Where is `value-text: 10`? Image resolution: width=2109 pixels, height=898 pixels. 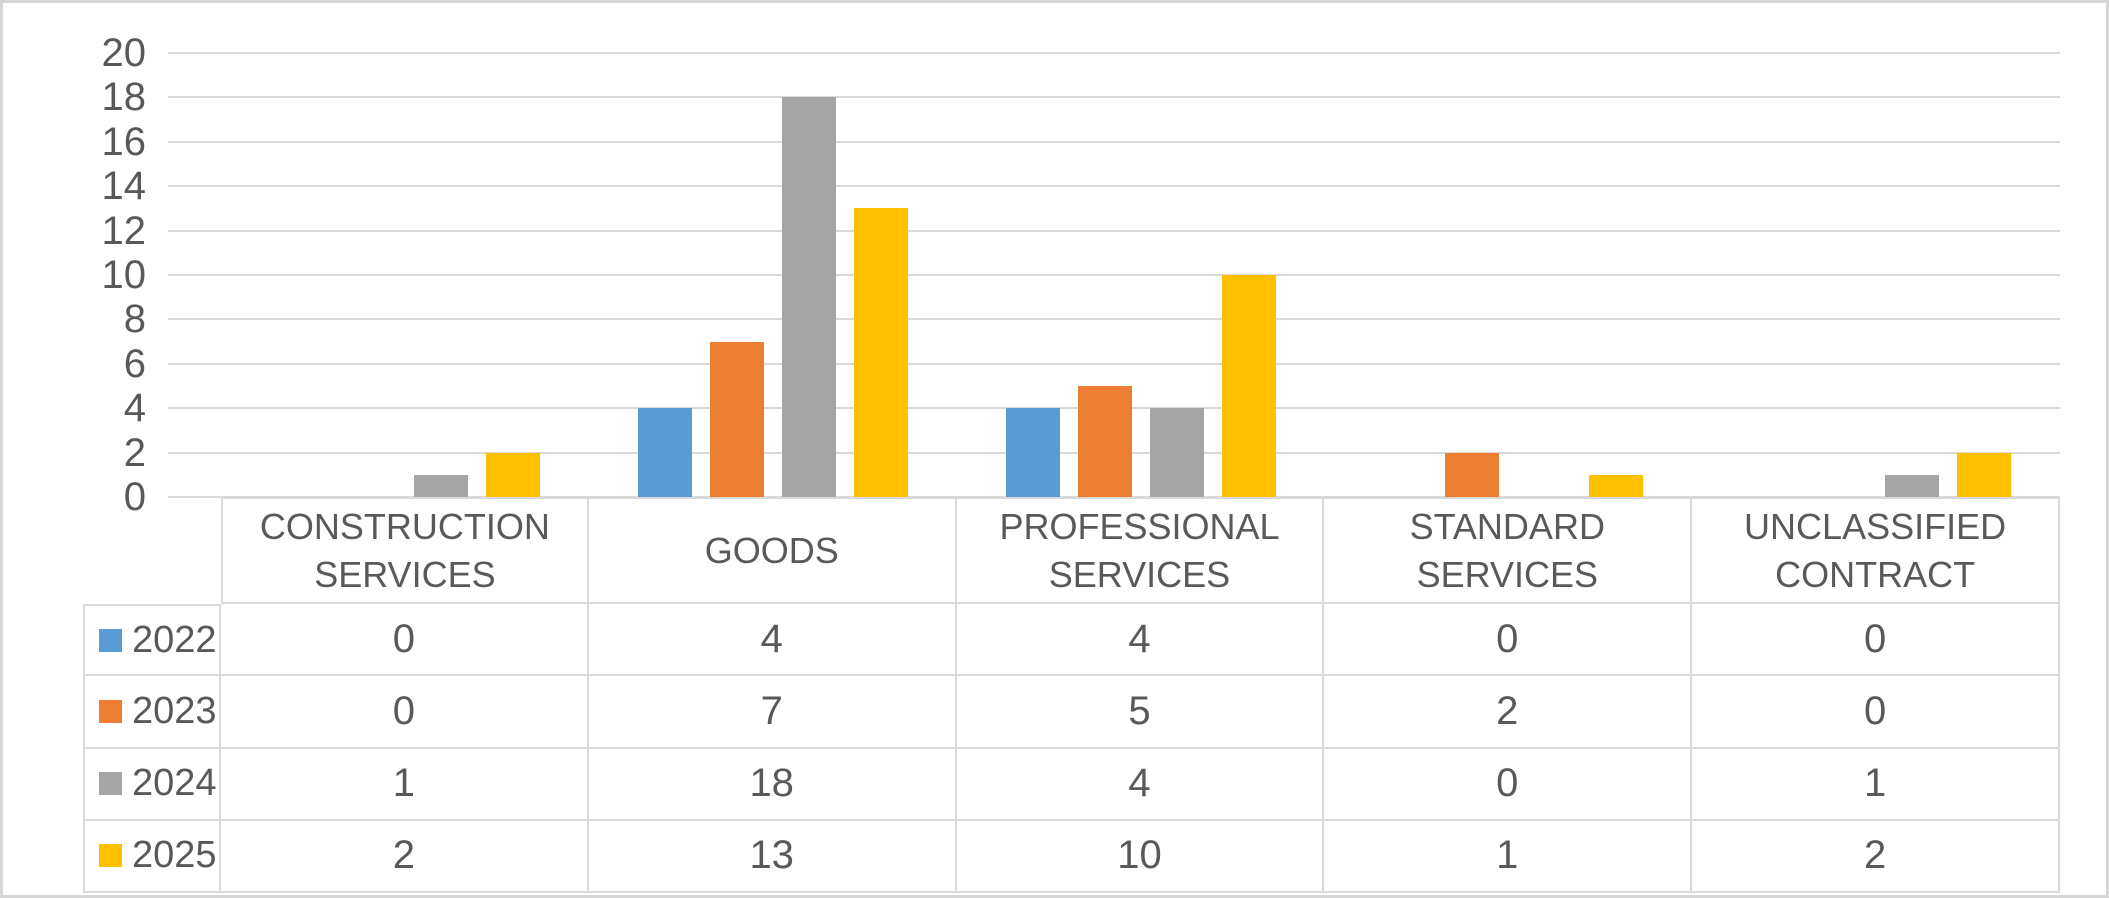 value-text: 10 is located at coordinates (1139, 855).